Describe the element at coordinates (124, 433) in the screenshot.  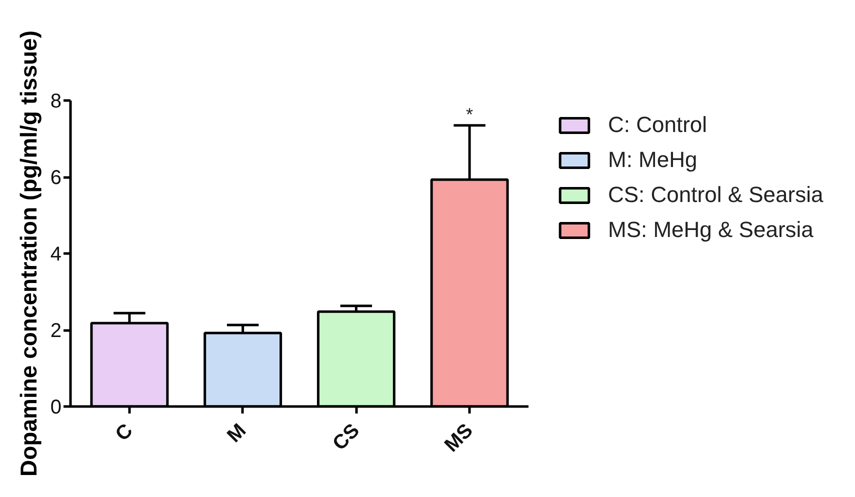
I see `x-tick-label: C` at that location.